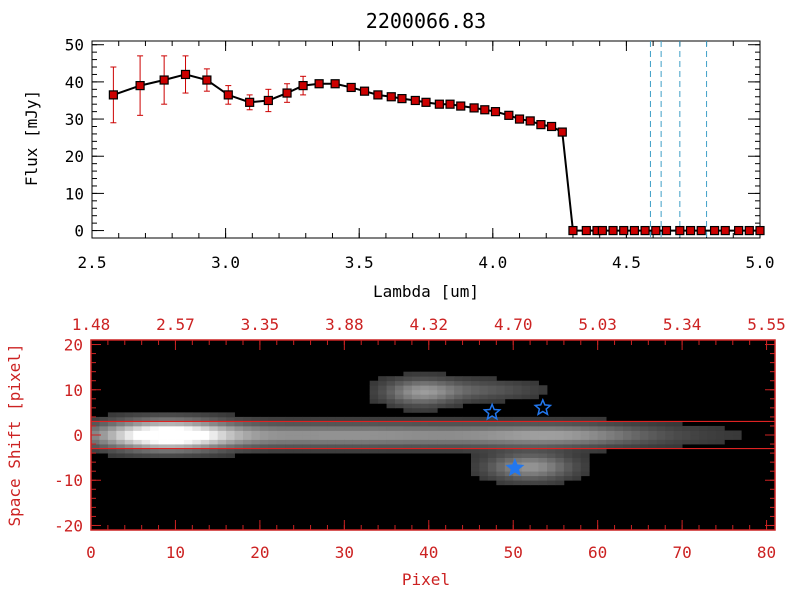 The height and width of the screenshot is (600, 800). I want to click on image-y-tick-label: -20, so click(68, 525).